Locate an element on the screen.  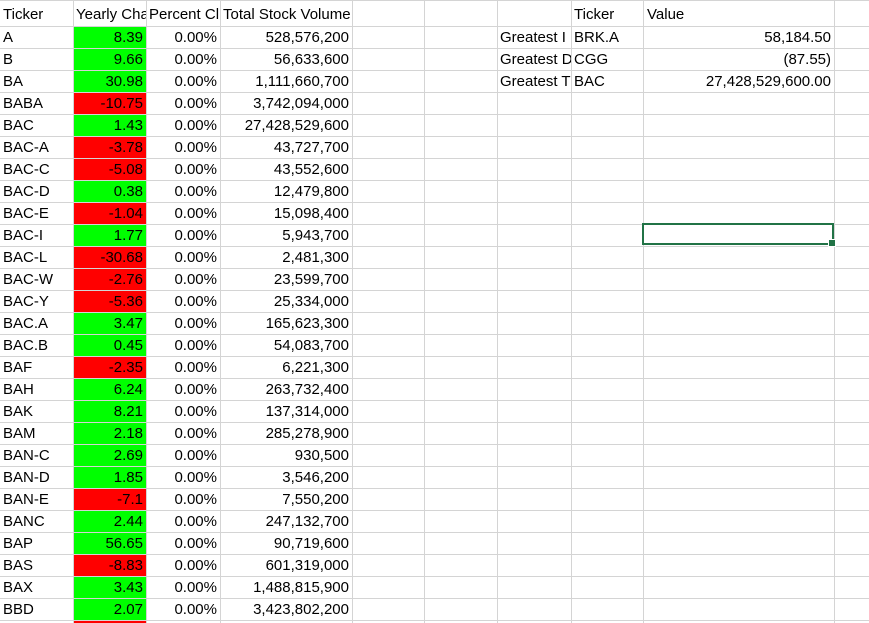
ticker-cell: BAP is located at coordinates (18, 543).